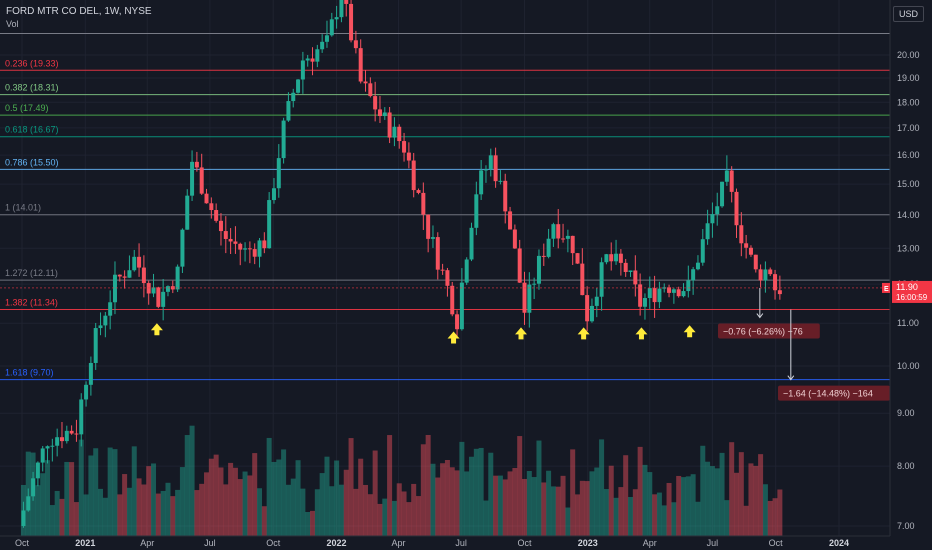 The width and height of the screenshot is (932, 550). What do you see at coordinates (79, 11) in the screenshot?
I see `symbol-title: FORD MTR CO DEL, 1W, NYSE` at bounding box center [79, 11].